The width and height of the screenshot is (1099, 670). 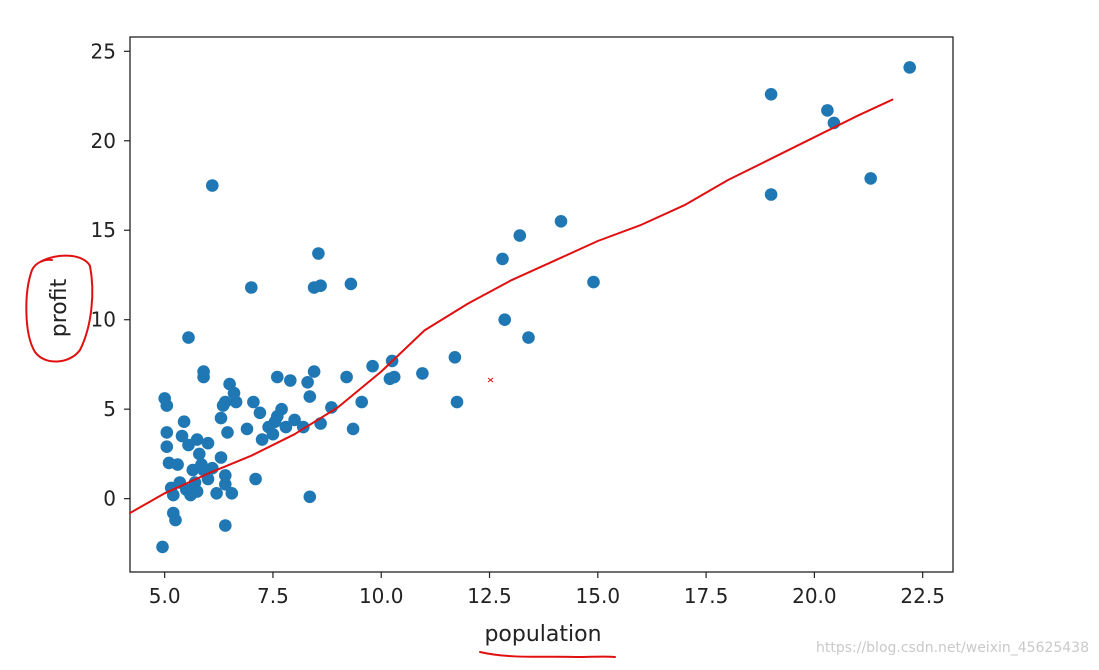 What do you see at coordinates (109, 409) in the screenshot?
I see `y-tick-label: 5` at bounding box center [109, 409].